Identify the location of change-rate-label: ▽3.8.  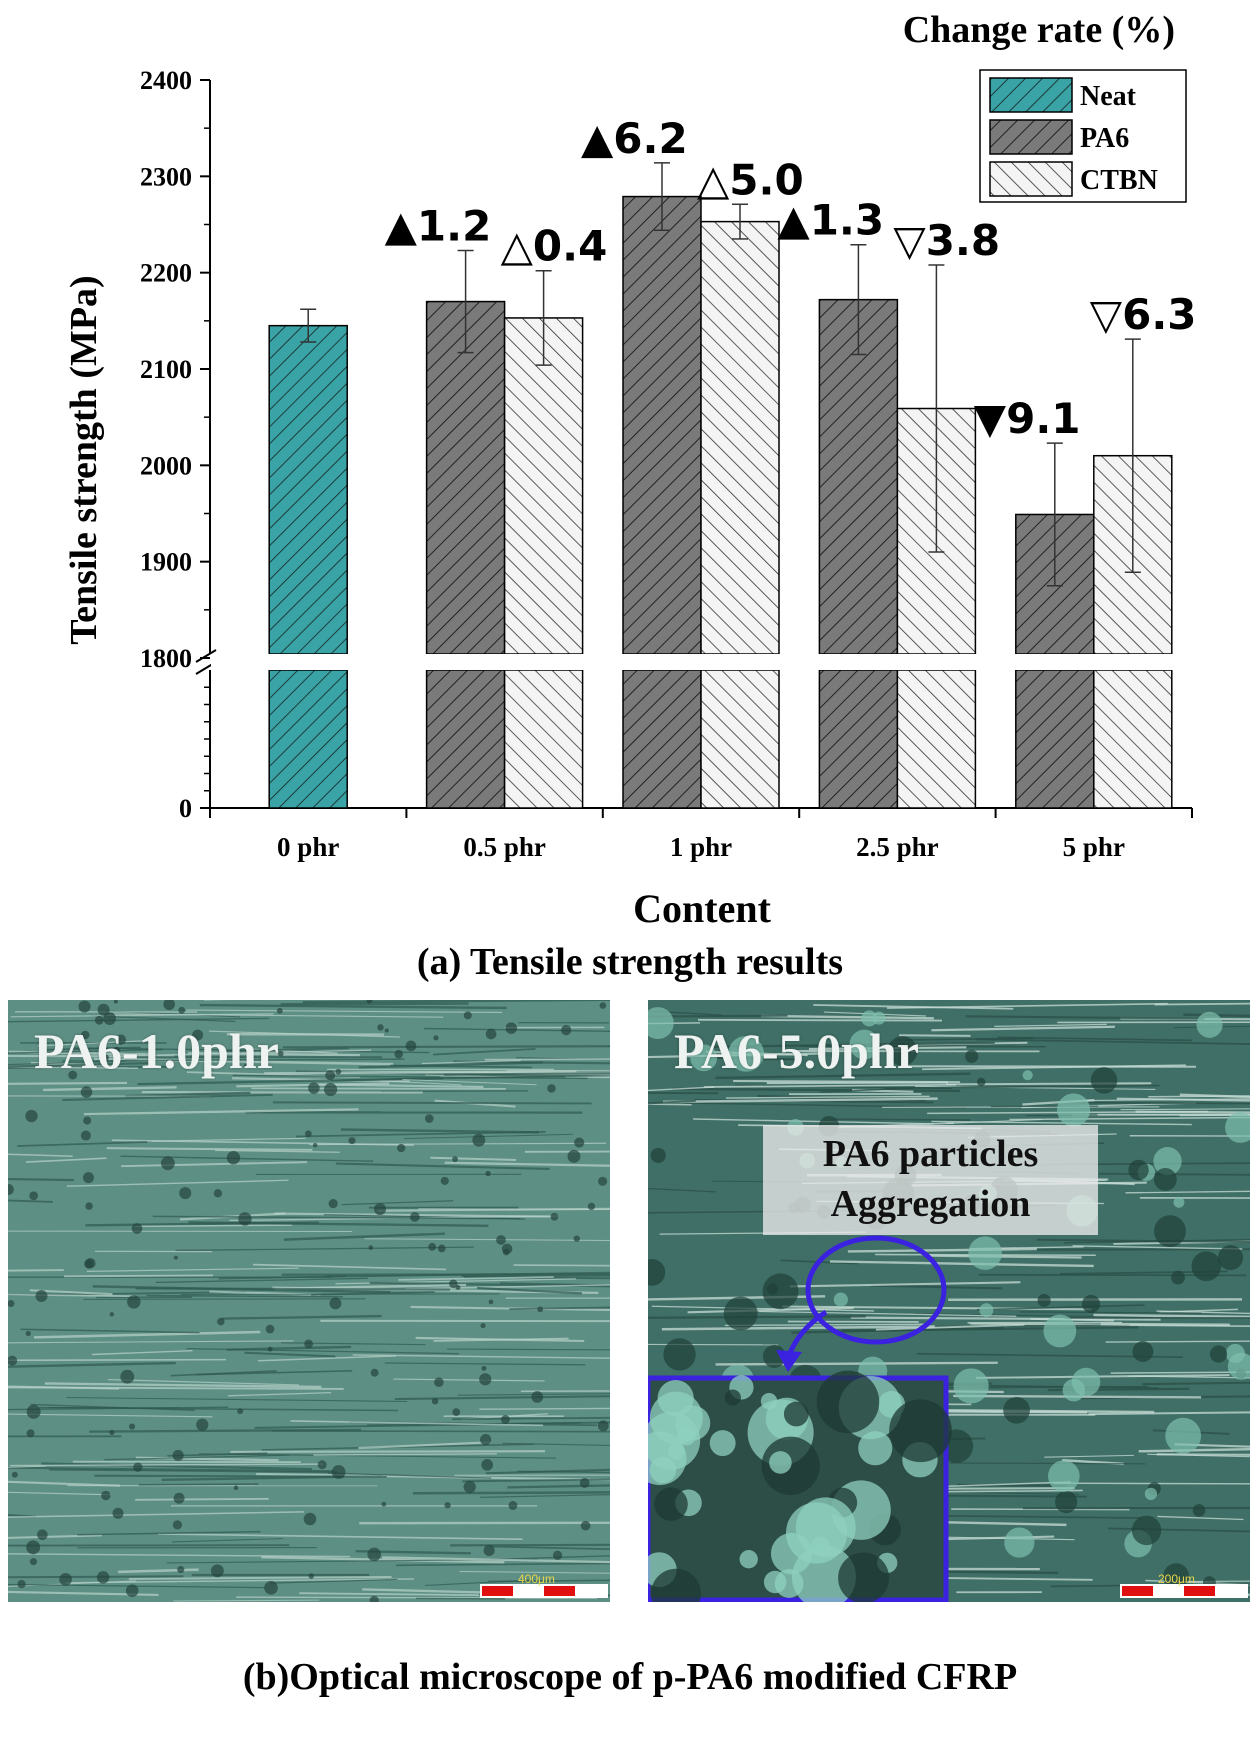
(946, 240).